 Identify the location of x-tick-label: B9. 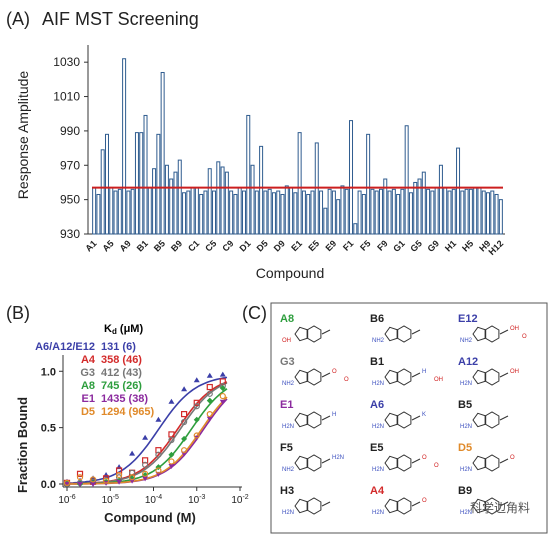
(176, 245).